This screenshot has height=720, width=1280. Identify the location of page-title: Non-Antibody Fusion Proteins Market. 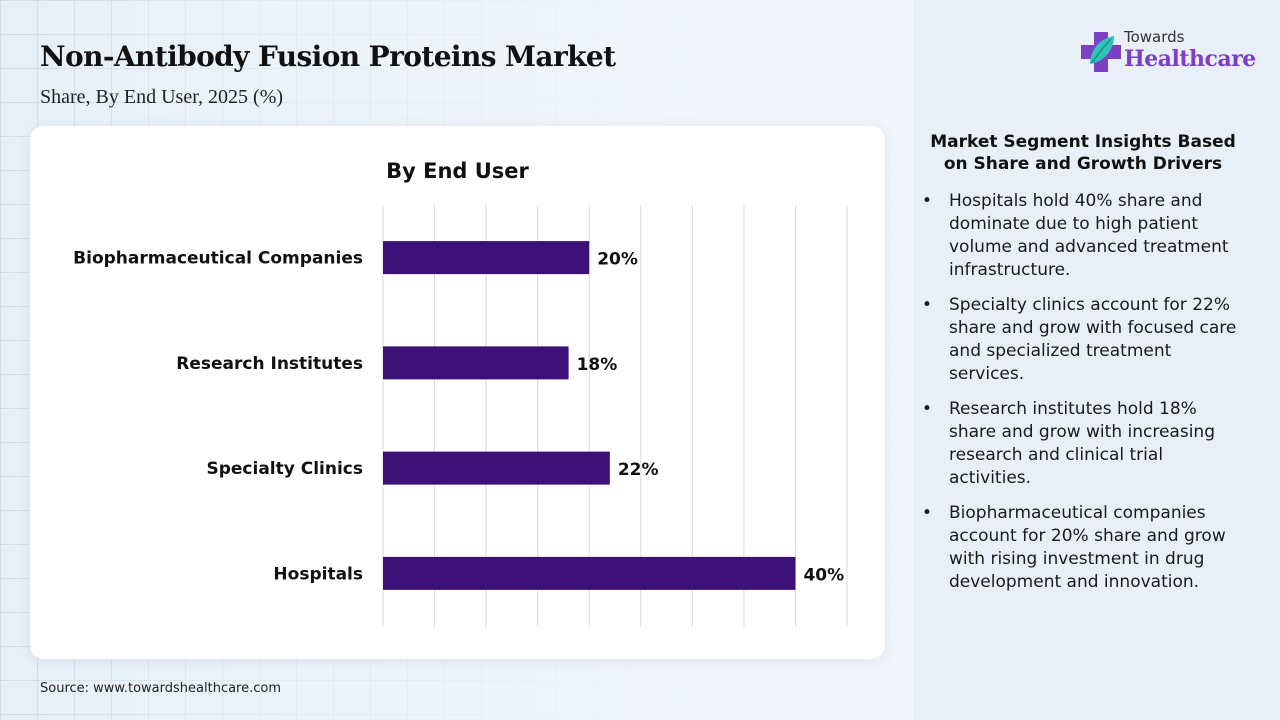
(328, 56).